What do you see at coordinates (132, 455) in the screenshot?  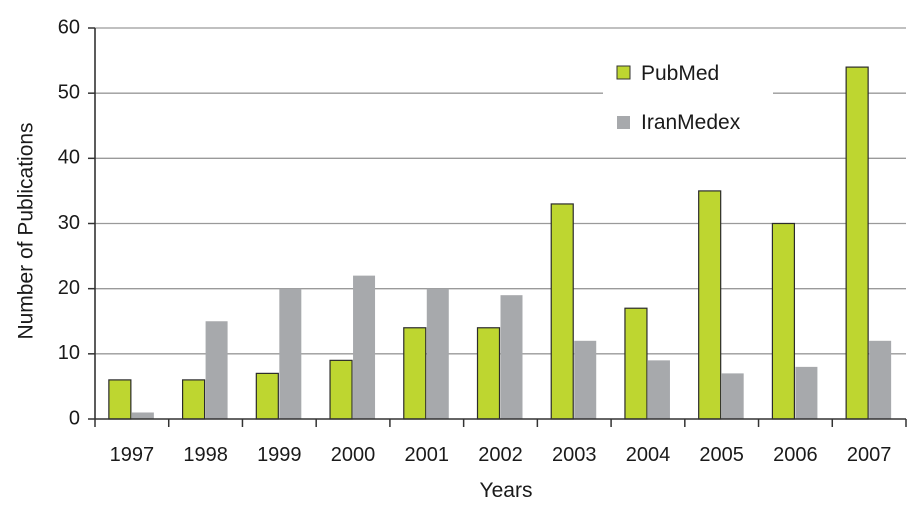 I see `x-tick-label: 1997` at bounding box center [132, 455].